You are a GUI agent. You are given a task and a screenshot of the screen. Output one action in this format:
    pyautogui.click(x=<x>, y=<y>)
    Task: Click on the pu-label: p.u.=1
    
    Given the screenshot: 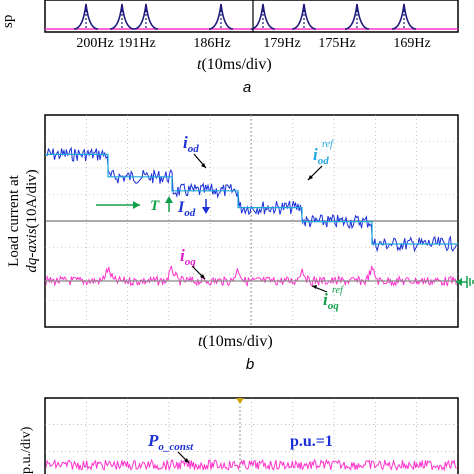 What is the action you would take?
    pyautogui.click(x=311, y=441)
    